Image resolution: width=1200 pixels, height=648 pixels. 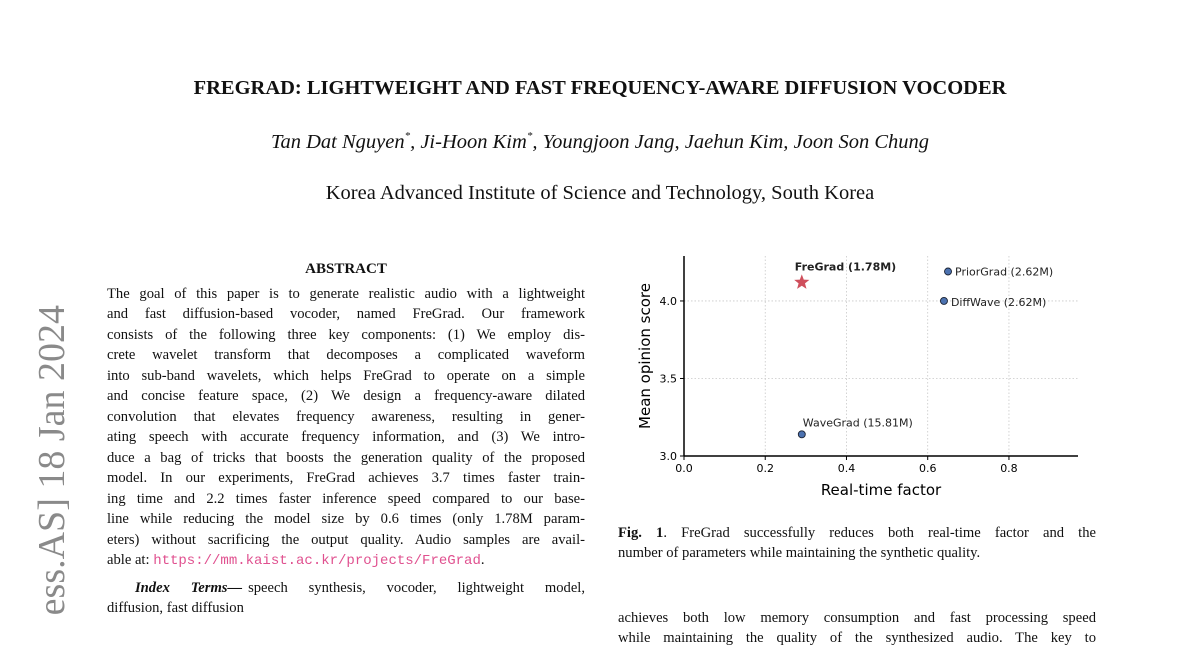 I want to click on point-star, so click(x=802, y=281).